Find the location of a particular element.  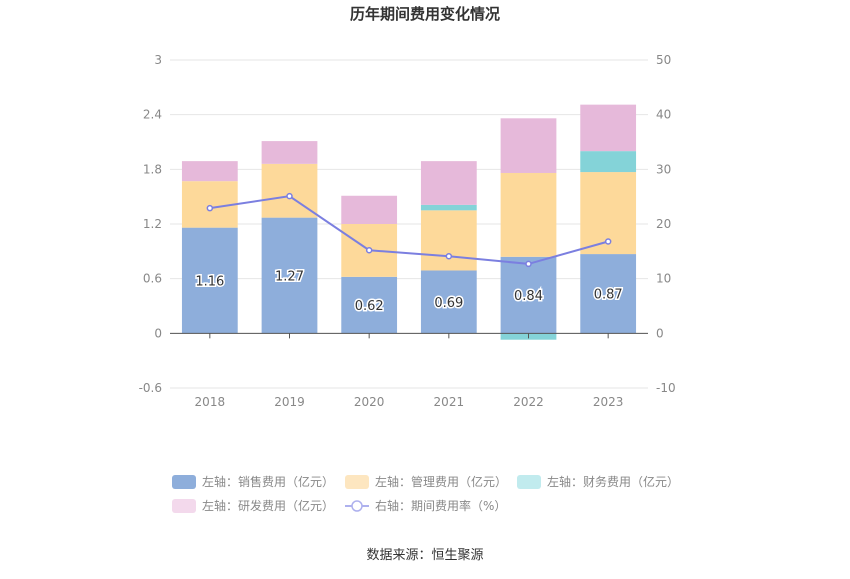

right-tick-label: 40 is located at coordinates (663, 115).